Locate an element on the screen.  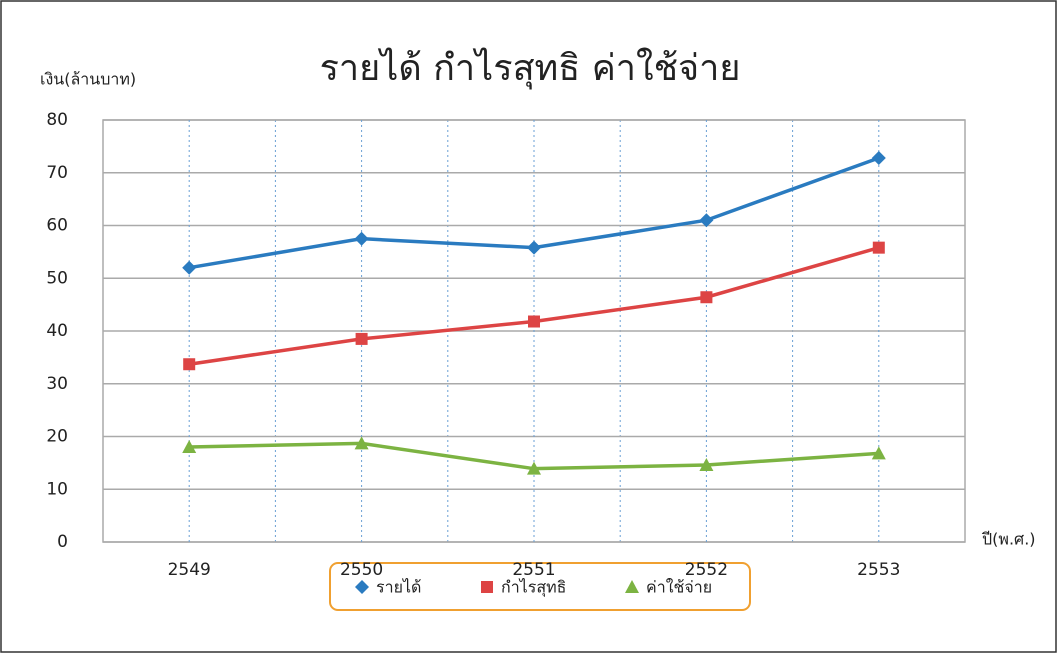
x-tick-label: 2552 is located at coordinates (706, 570).